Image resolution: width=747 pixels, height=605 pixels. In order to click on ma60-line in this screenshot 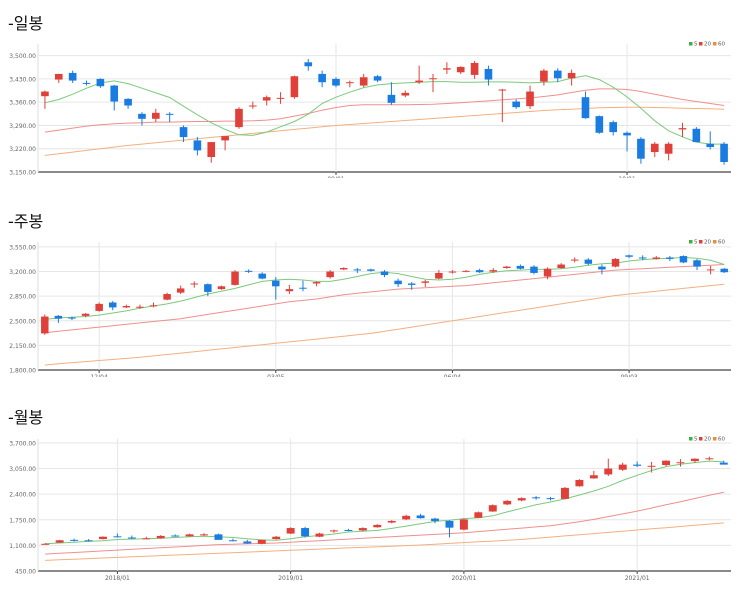, I will do `click(384, 324)`.